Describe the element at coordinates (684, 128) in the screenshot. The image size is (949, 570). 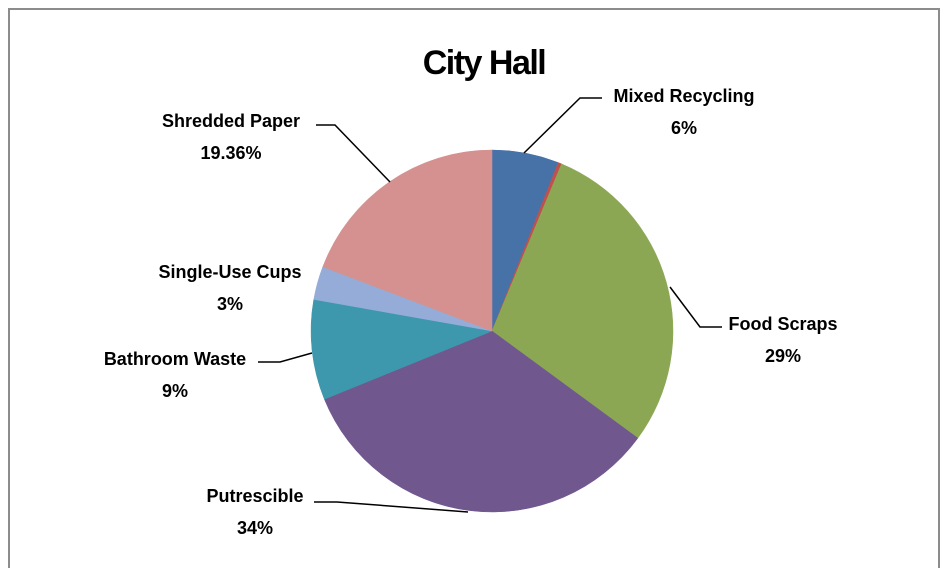
I see `slice-value-mixed-recycling: 6%` at that location.